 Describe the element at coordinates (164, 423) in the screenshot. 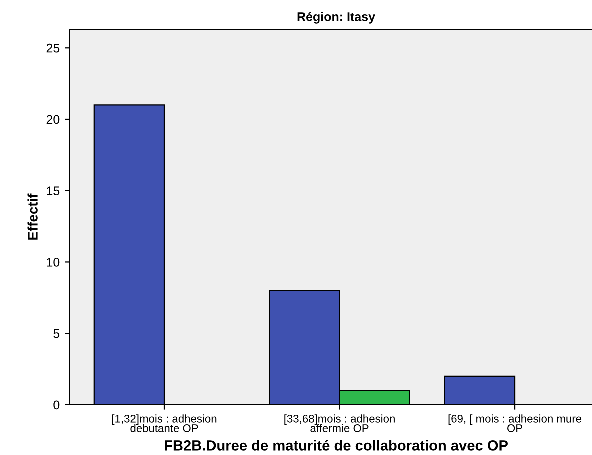

I see `x-tick-label: [1,32]mois : adhesion debutante OP` at that location.